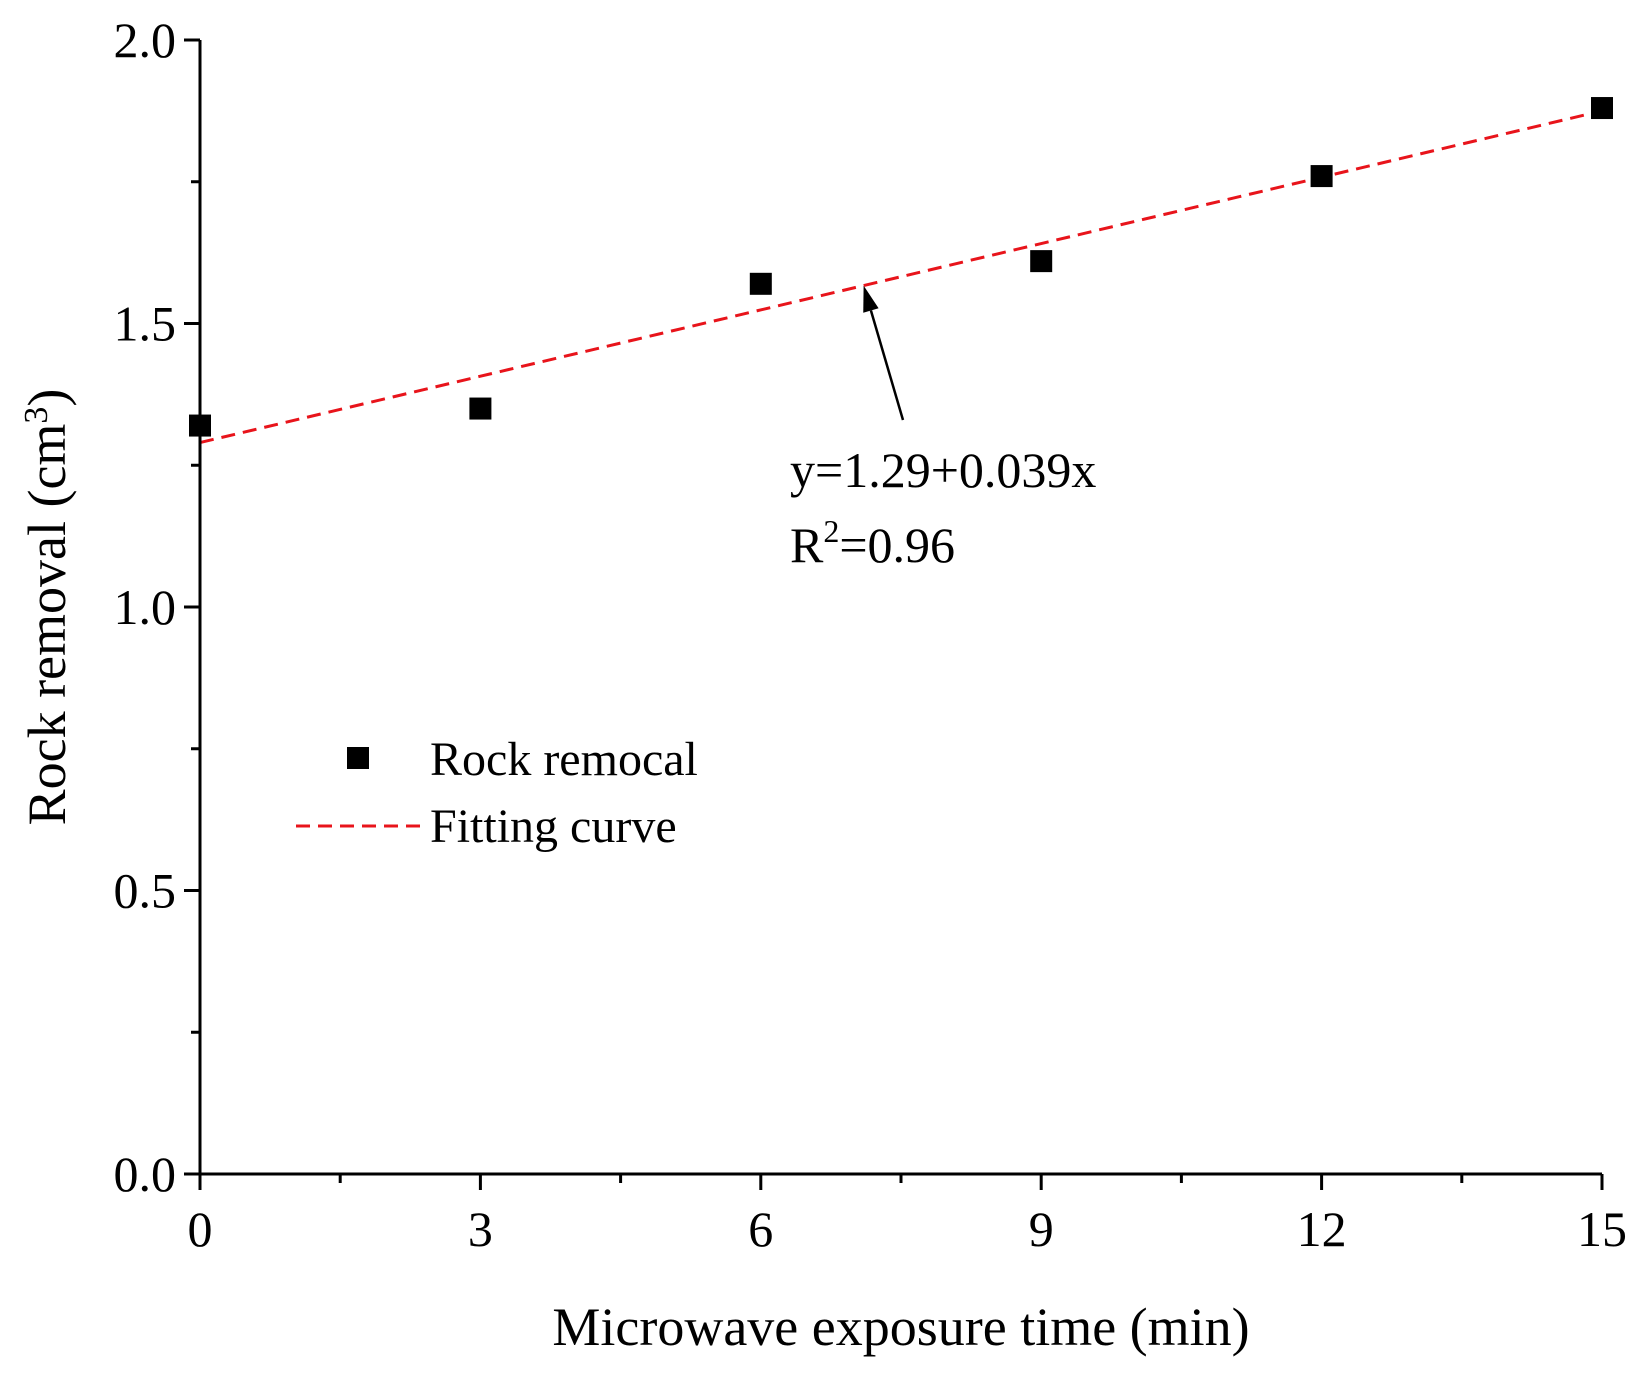 The height and width of the screenshot is (1373, 1637). What do you see at coordinates (831, 531) in the screenshot?
I see `annotation-r2-sup: 2` at bounding box center [831, 531].